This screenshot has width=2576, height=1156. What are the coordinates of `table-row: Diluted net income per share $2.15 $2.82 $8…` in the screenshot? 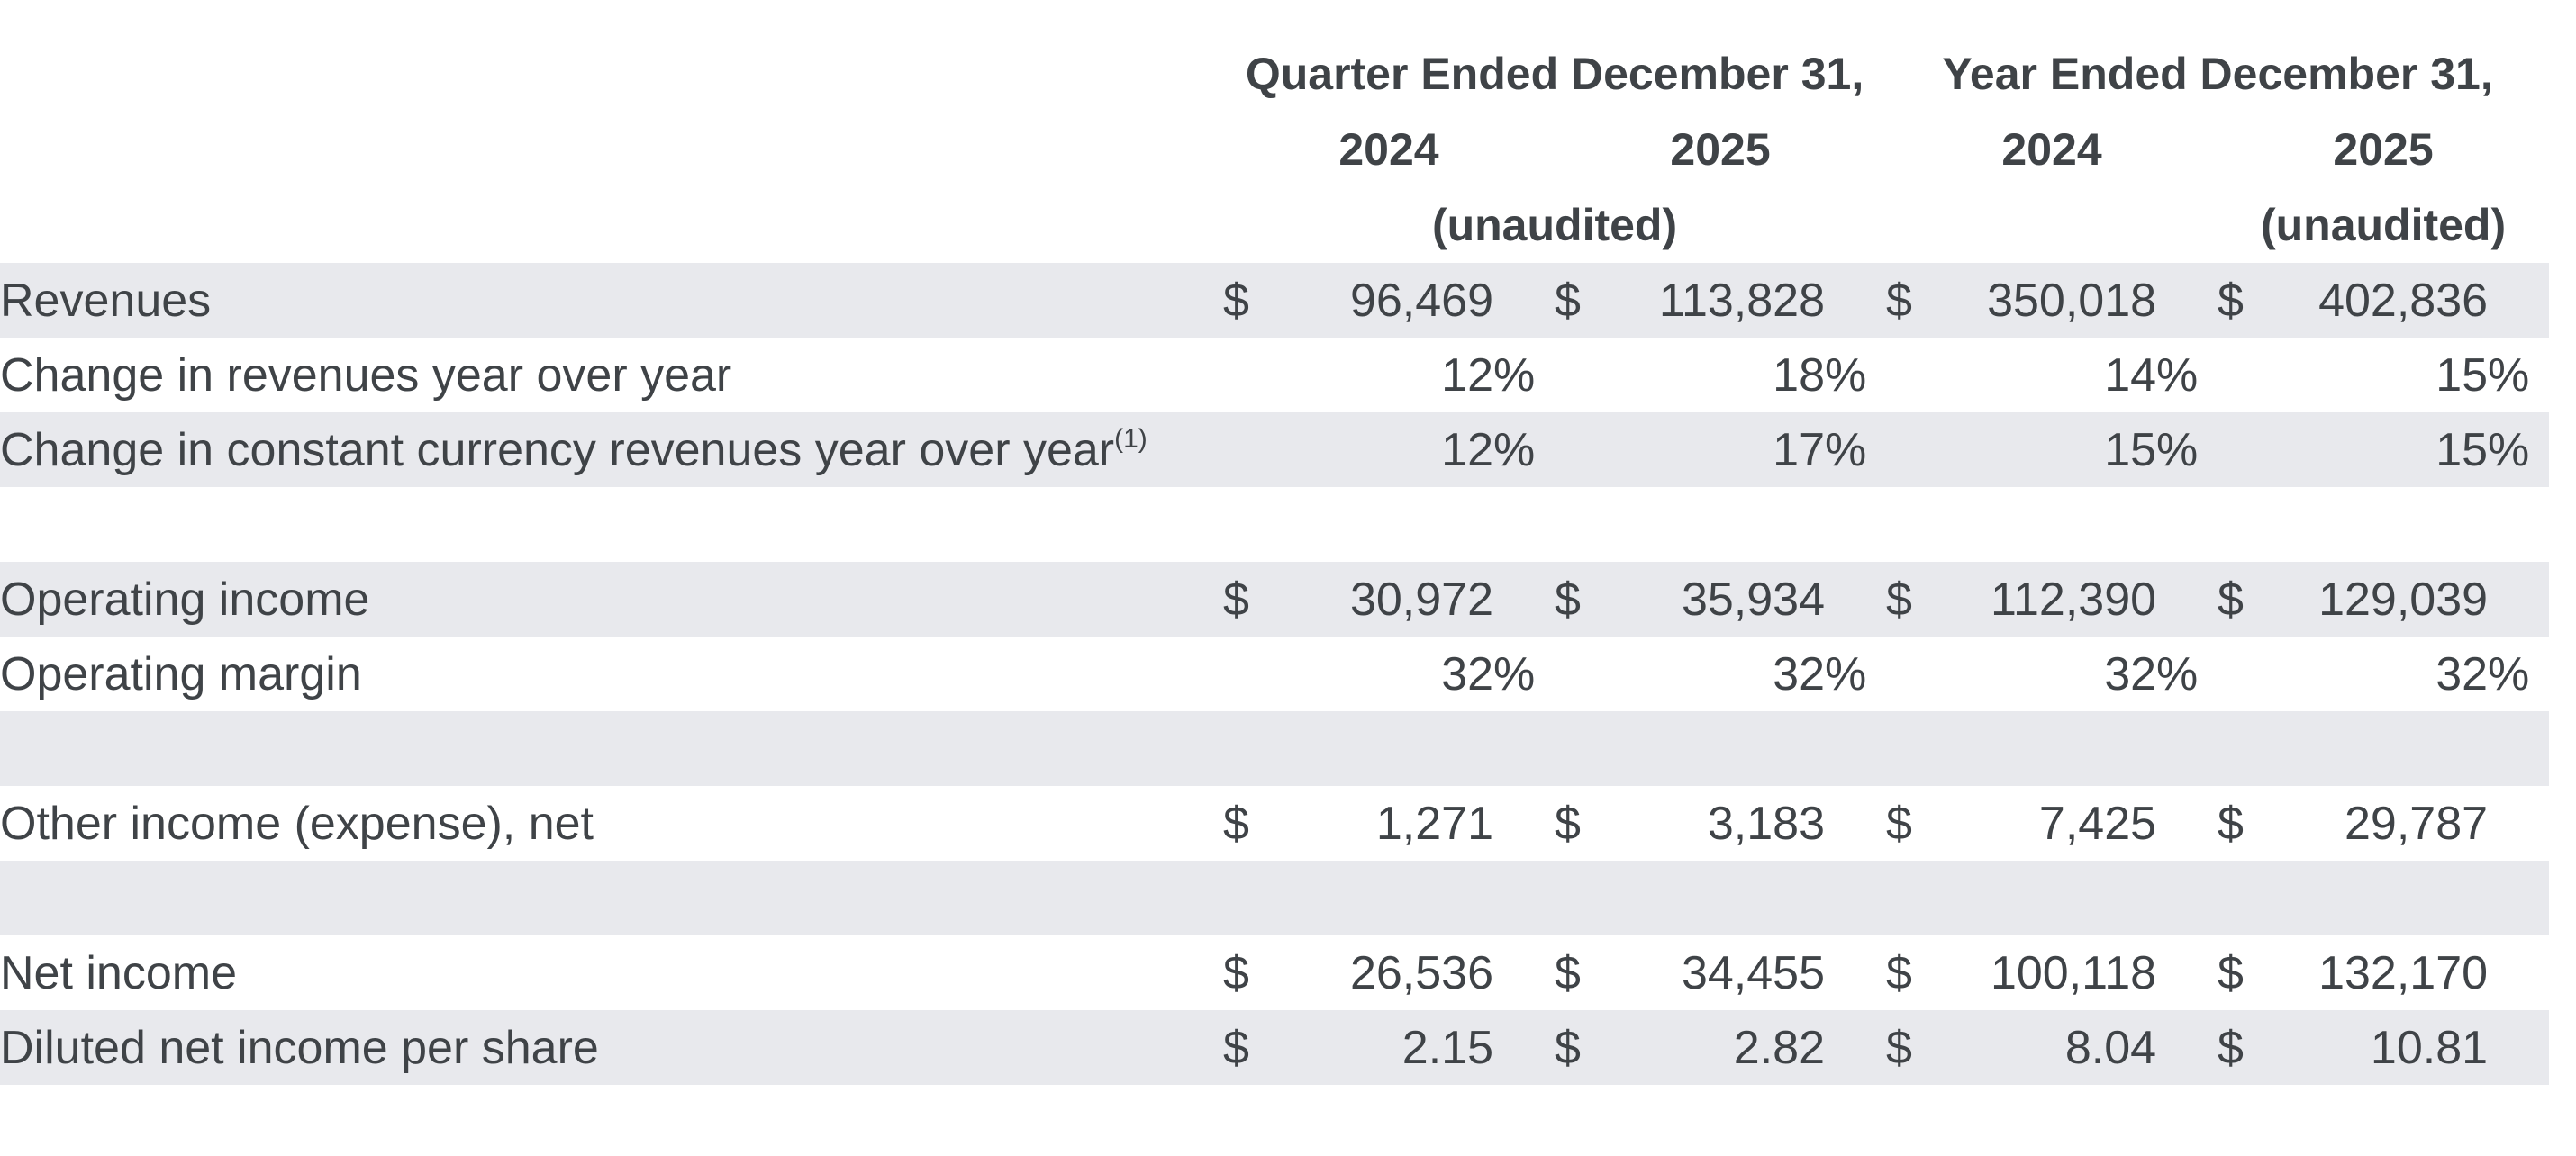 It's located at (1275, 1047).